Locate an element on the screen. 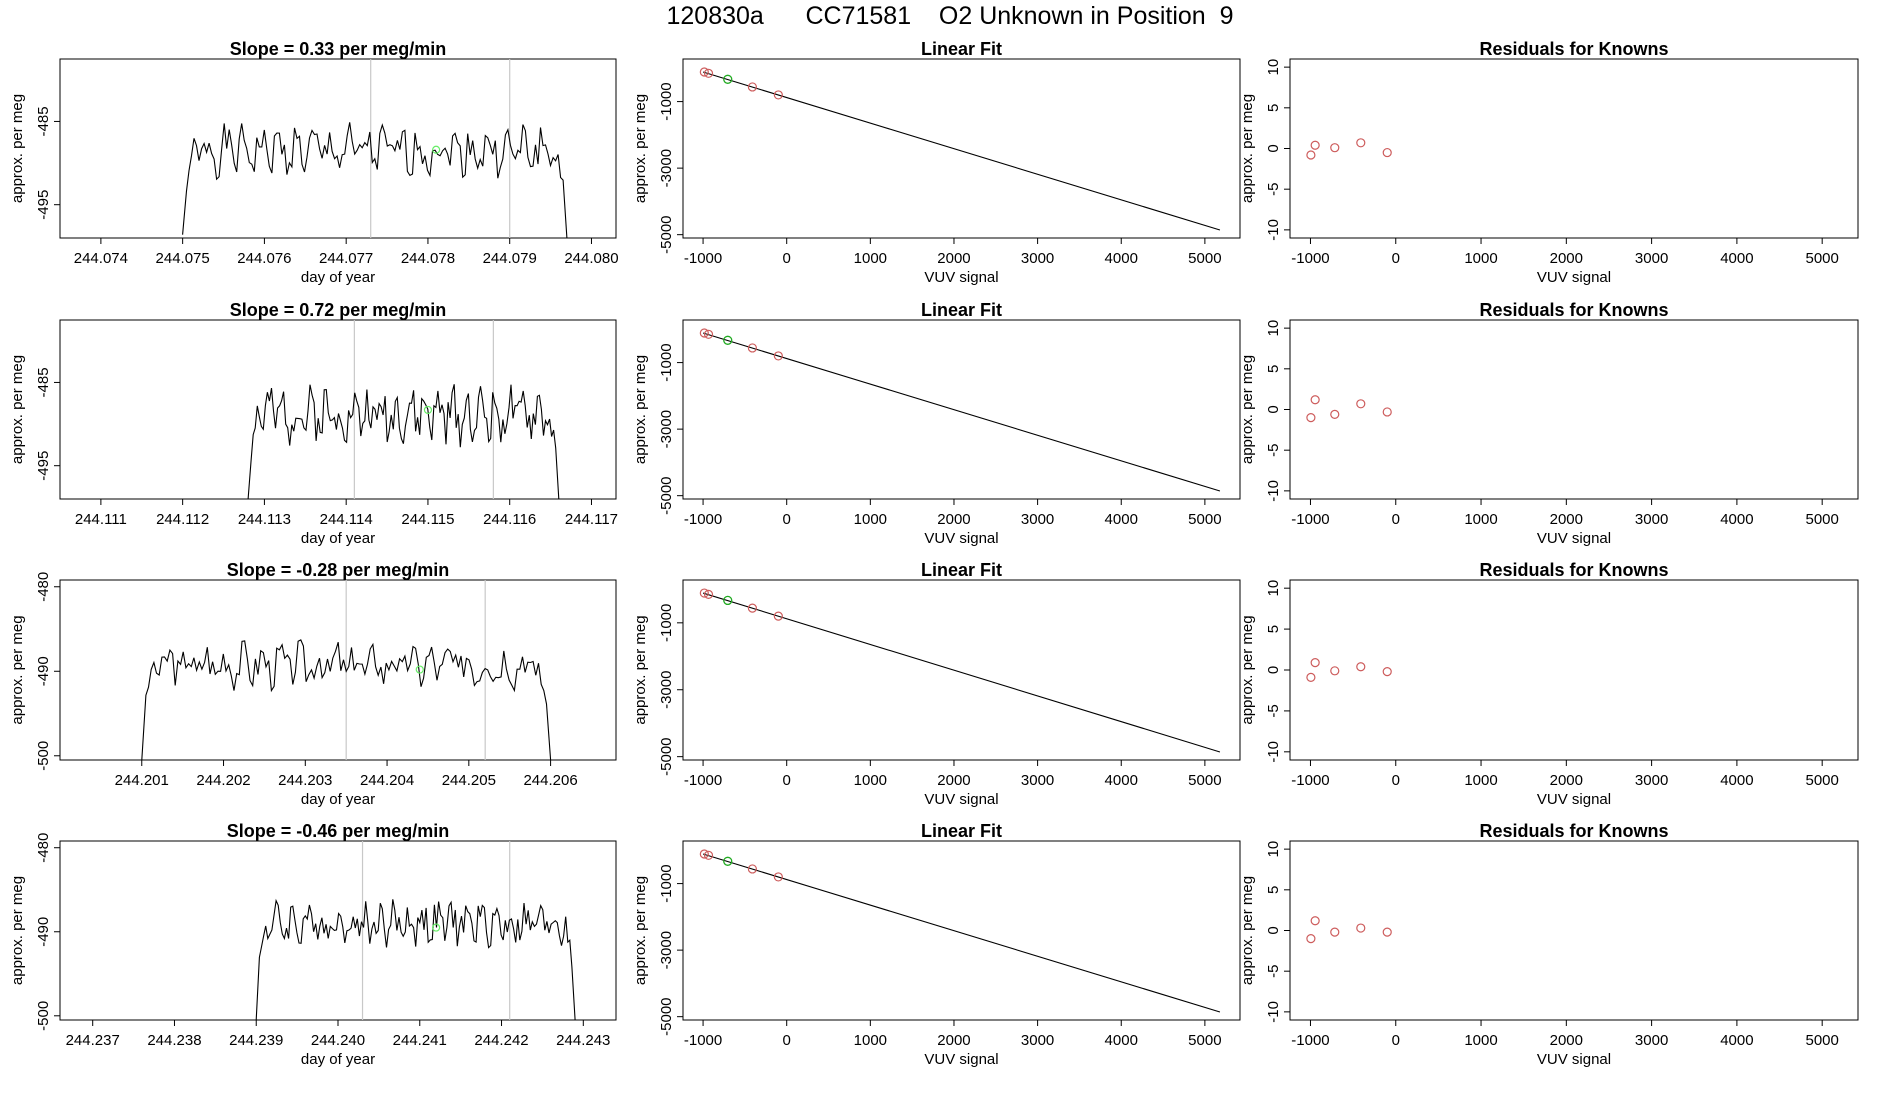 Image resolution: width=1900 pixels, height=1100 pixels. panel-2-1-trace-line is located at coordinates (403, 442).